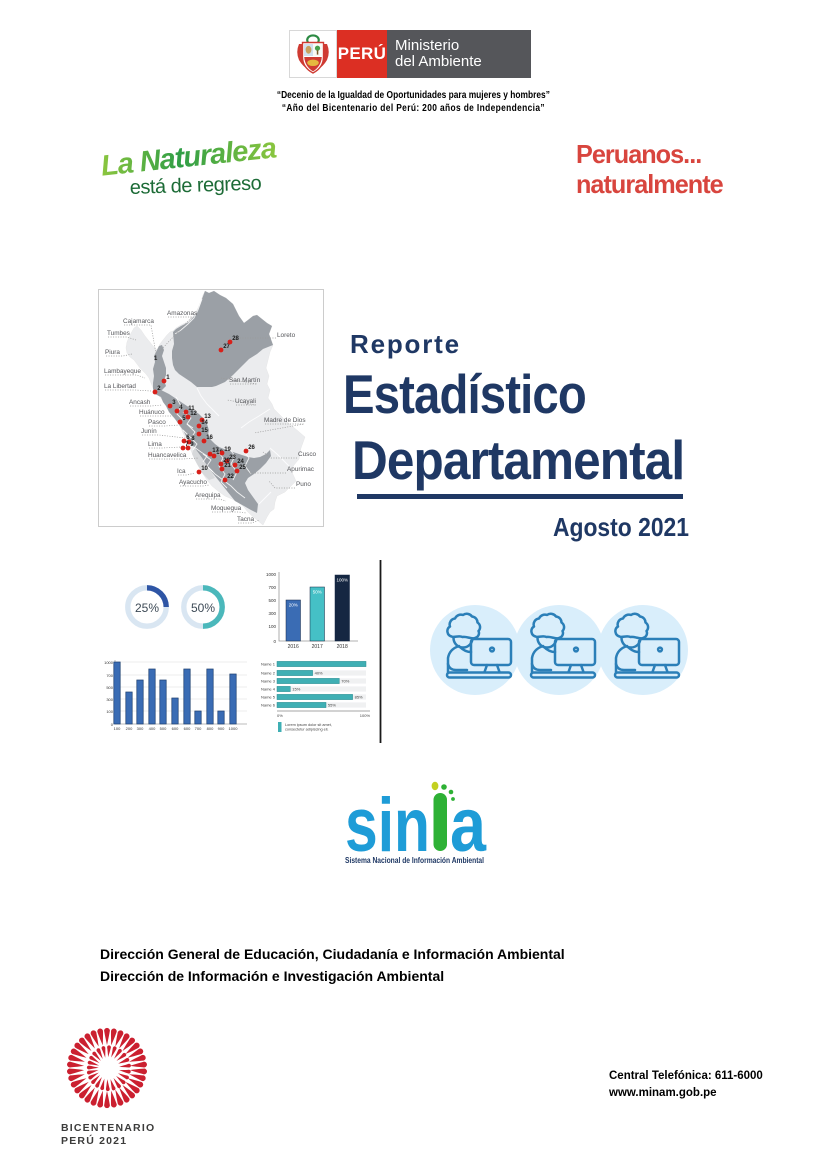  I want to click on svg-text: 2017, so click(317, 647).